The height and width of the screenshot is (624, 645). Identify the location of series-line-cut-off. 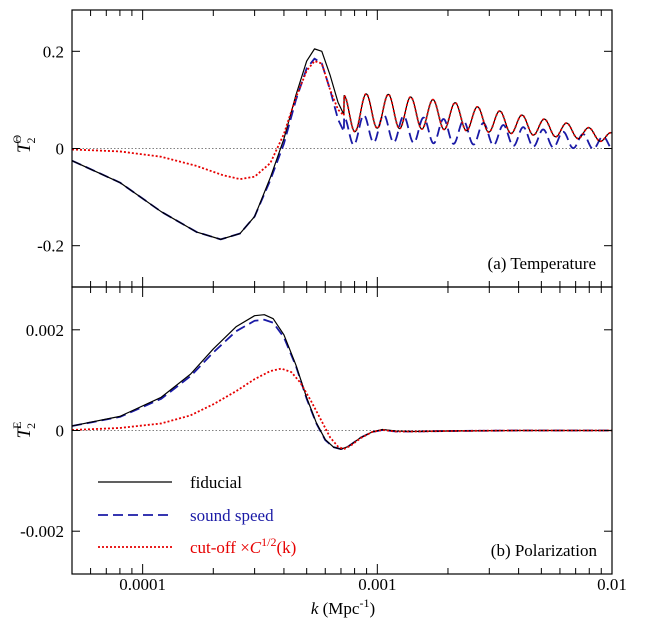
(341, 409).